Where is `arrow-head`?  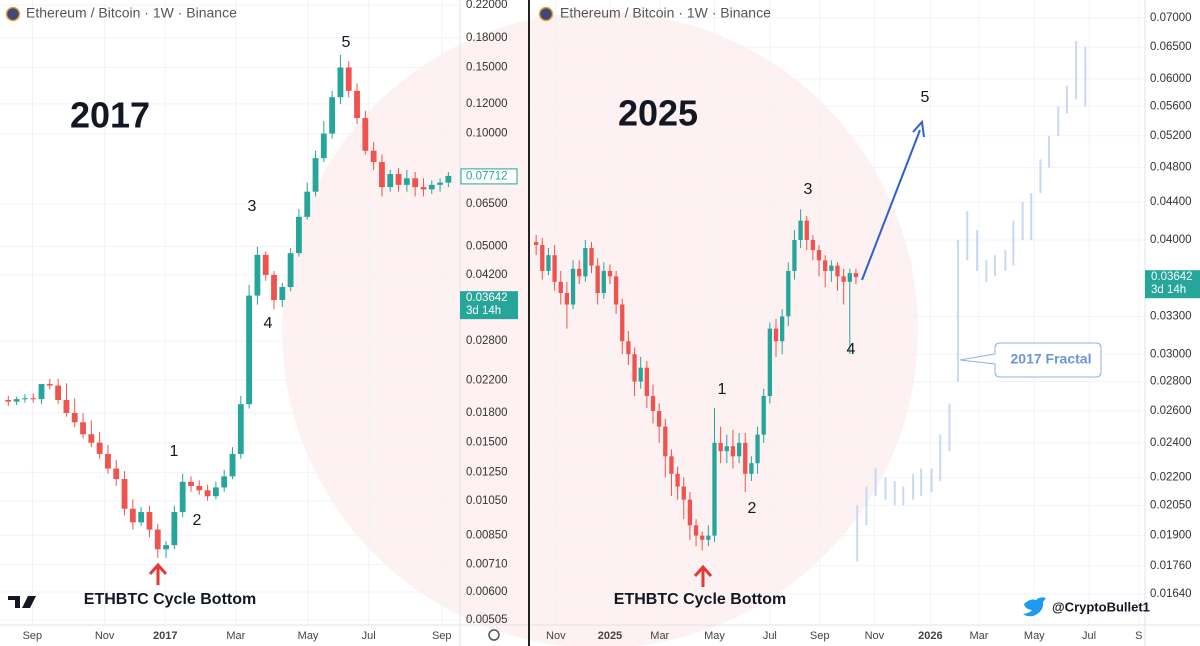
arrow-head is located at coordinates (918, 128).